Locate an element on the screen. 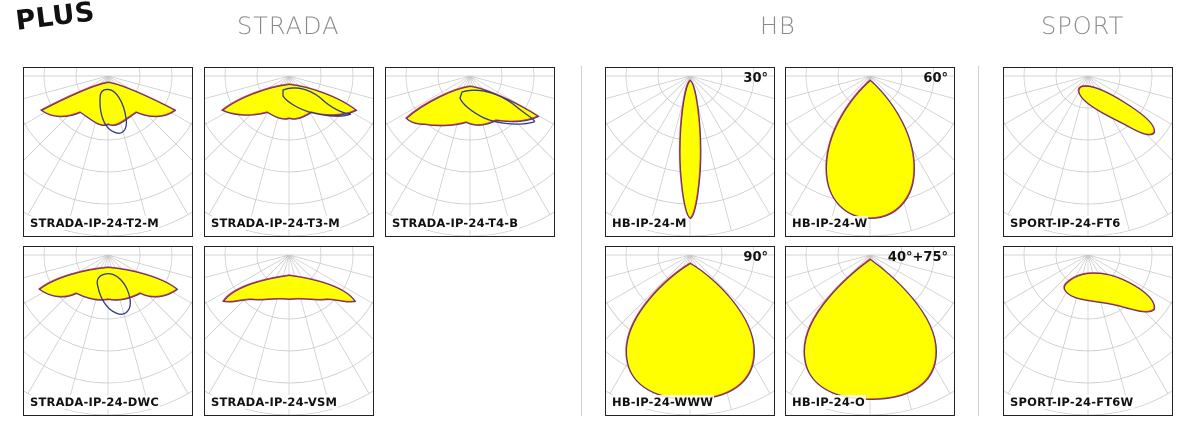  section-title-sport: SPORT is located at coordinates (1083, 26).